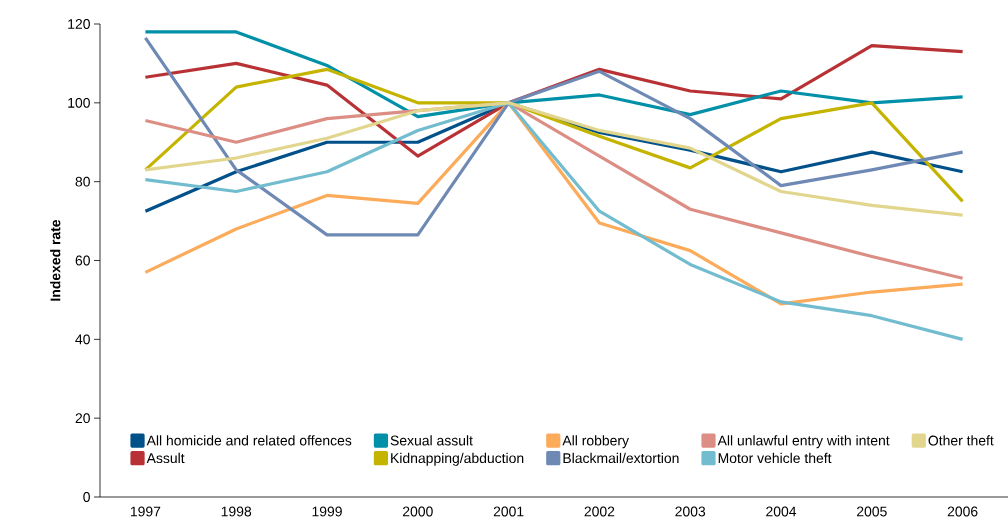 The height and width of the screenshot is (531, 1008). Describe the element at coordinates (431, 440) in the screenshot. I see `legend-label: Sexual assult` at that location.